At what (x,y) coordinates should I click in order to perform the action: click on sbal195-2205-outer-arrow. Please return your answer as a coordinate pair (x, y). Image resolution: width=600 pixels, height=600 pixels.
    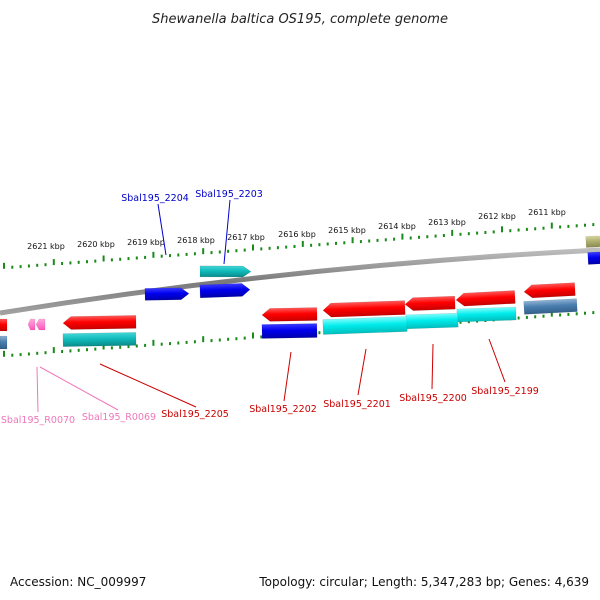
    Looking at the image, I should click on (99, 339).